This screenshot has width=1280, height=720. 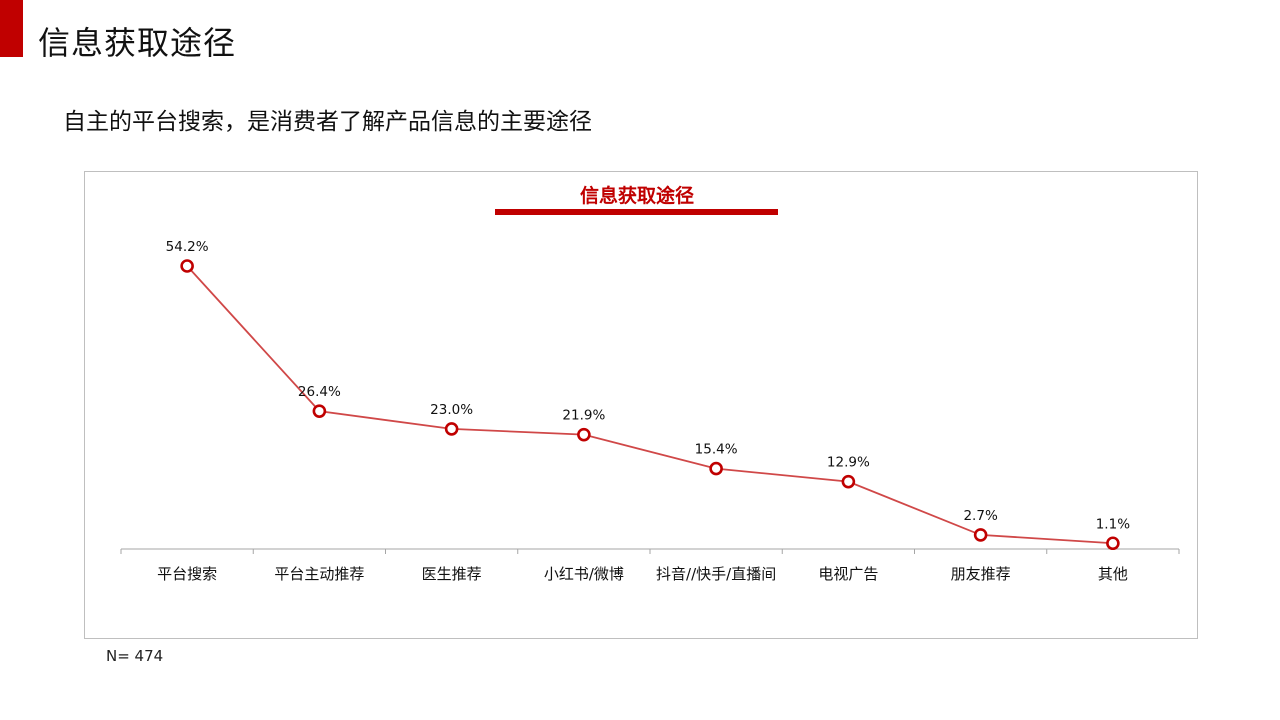 What do you see at coordinates (327, 122) in the screenshot?
I see `page-subtitle: 自主的平台搜索，是消费者了解产品信息的主要途径` at bounding box center [327, 122].